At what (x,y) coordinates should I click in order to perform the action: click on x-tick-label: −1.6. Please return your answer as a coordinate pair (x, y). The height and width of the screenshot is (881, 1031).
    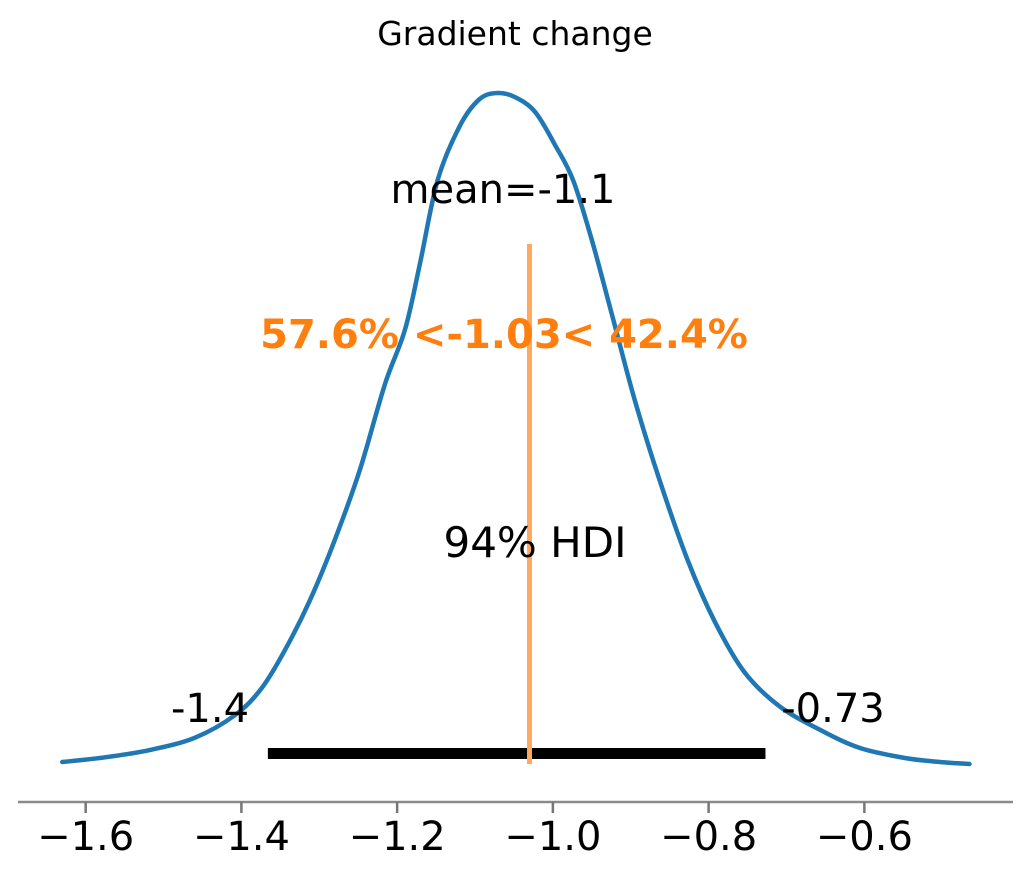
    Looking at the image, I should click on (85, 837).